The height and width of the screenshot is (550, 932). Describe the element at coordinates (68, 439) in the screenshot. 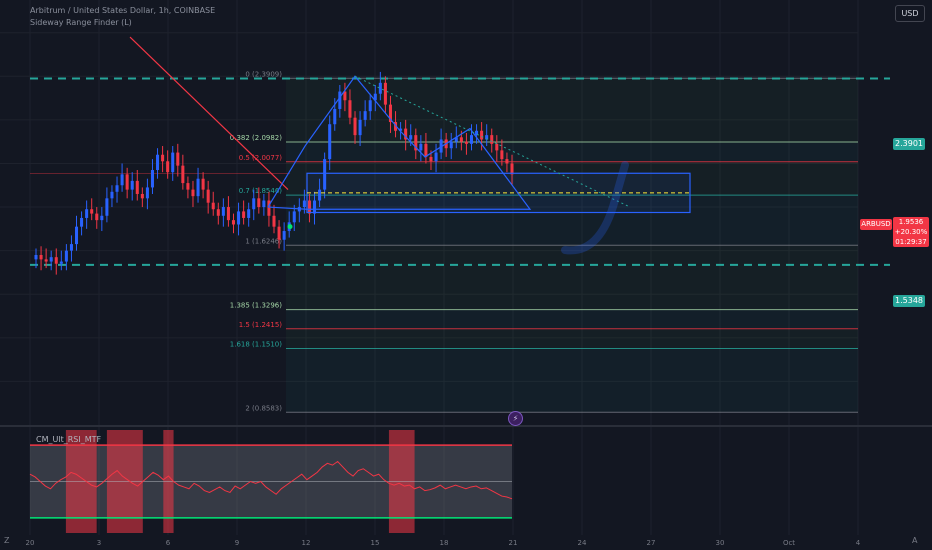

I see `osc-label: CM_Ult_RSI_MTF` at that location.